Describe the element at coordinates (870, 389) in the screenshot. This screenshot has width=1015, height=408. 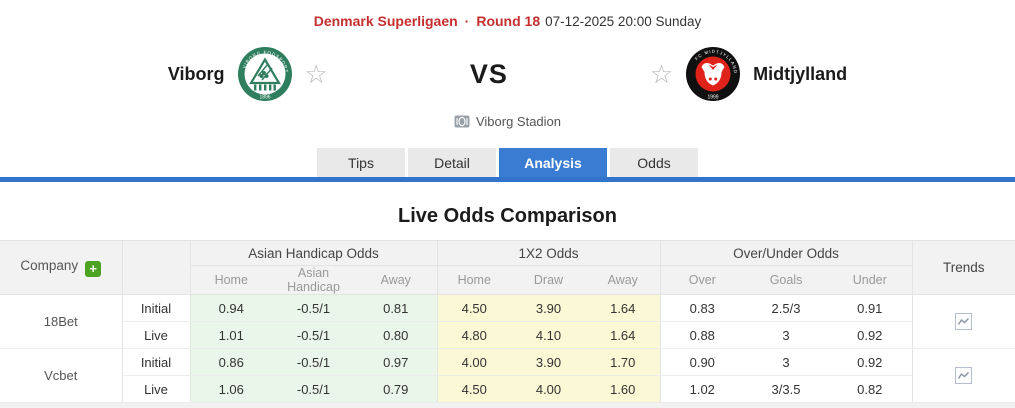
I see `odds-value: 0.82` at that location.